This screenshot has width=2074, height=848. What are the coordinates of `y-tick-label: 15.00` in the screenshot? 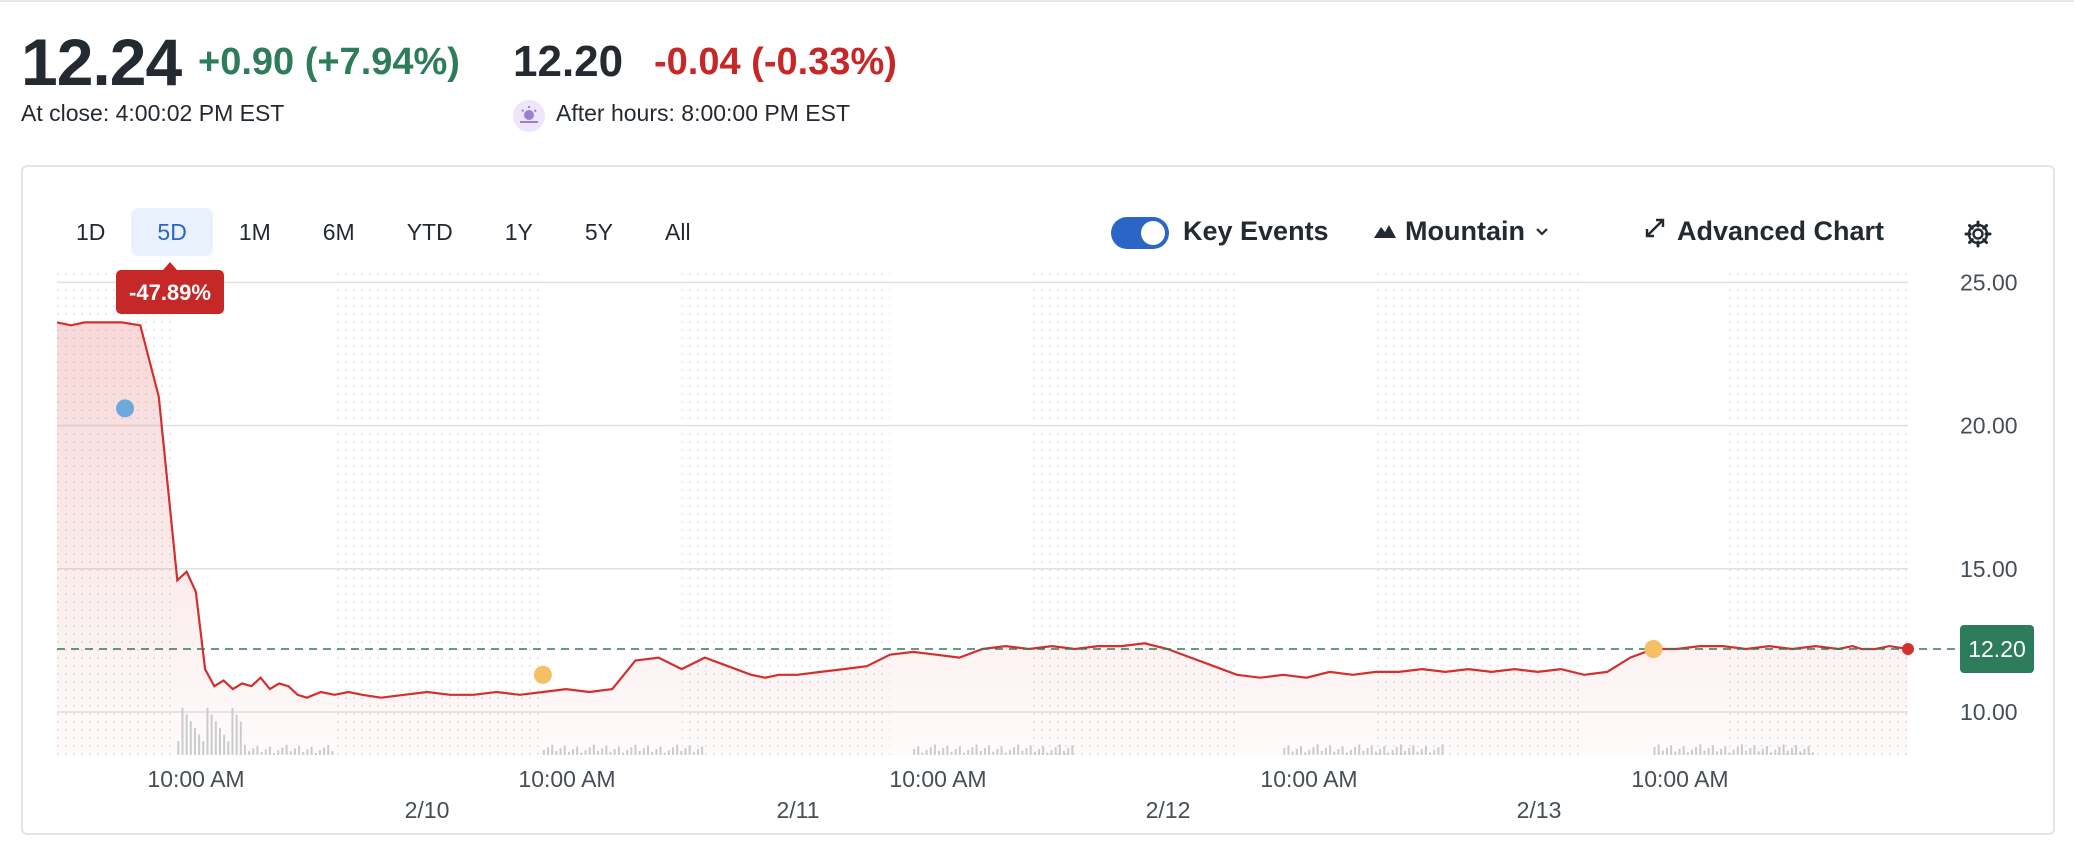 It's located at (1989, 569).